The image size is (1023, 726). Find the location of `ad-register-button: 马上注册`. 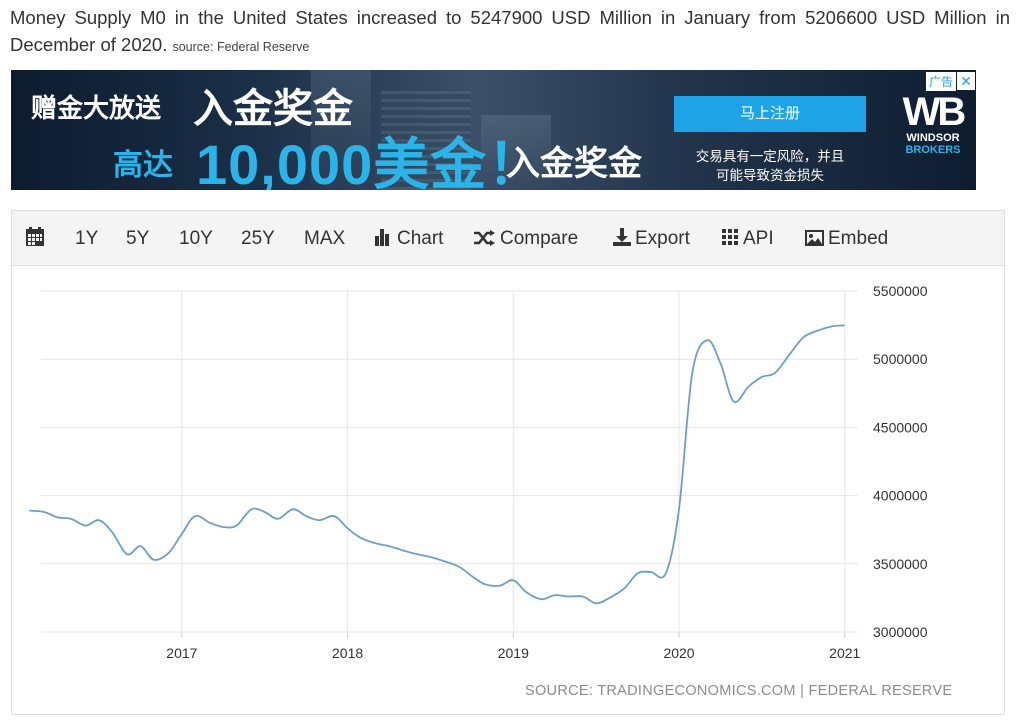

ad-register-button: 马上注册 is located at coordinates (770, 114).